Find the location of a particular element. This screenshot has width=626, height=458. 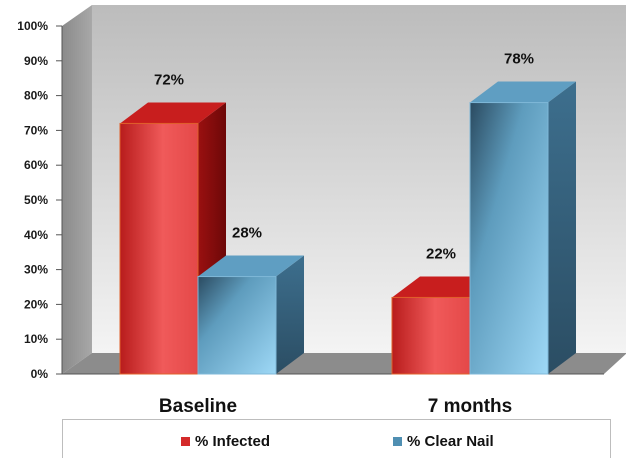

data-label-infected: 72% is located at coordinates (169, 79).